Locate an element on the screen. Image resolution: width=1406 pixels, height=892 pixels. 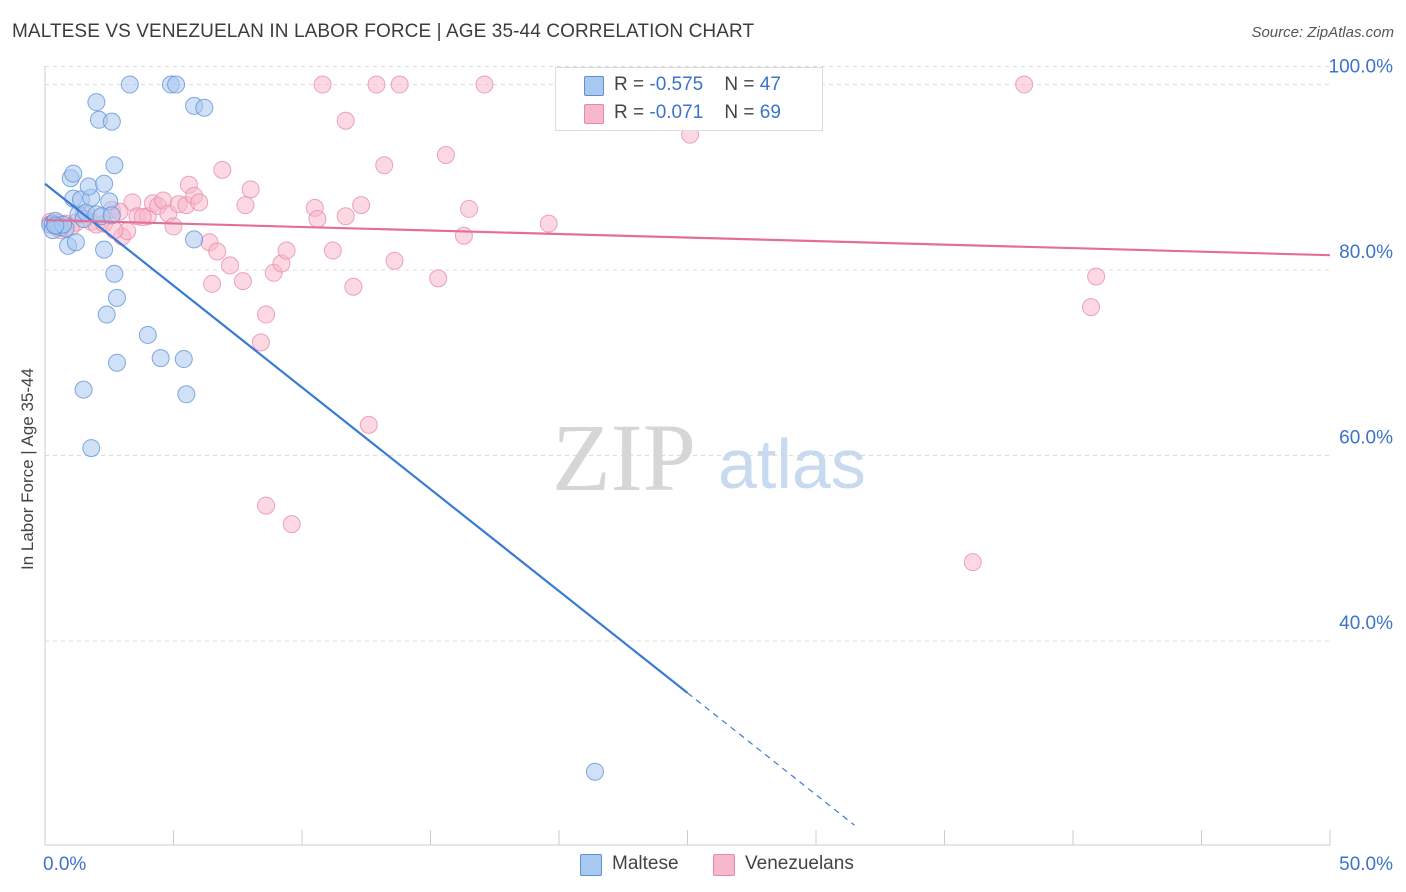
legend-n-value: 69 is located at coordinates (770, 112).